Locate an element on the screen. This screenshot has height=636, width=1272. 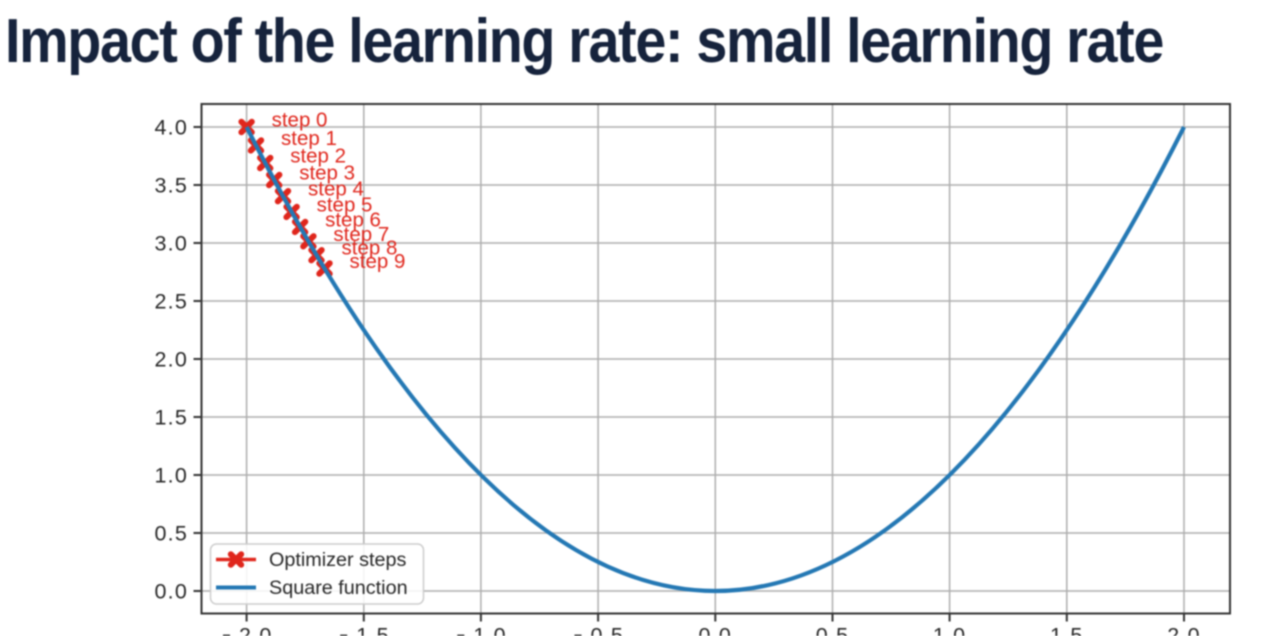
svg-text: Optimizer steps is located at coordinates (338, 560).